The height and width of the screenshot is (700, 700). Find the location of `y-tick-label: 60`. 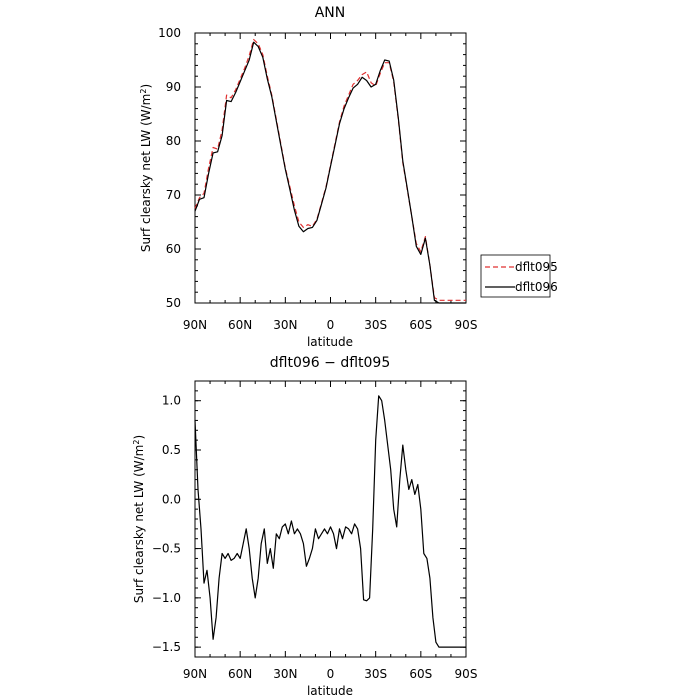

y-tick-label: 60 is located at coordinates (173, 249).